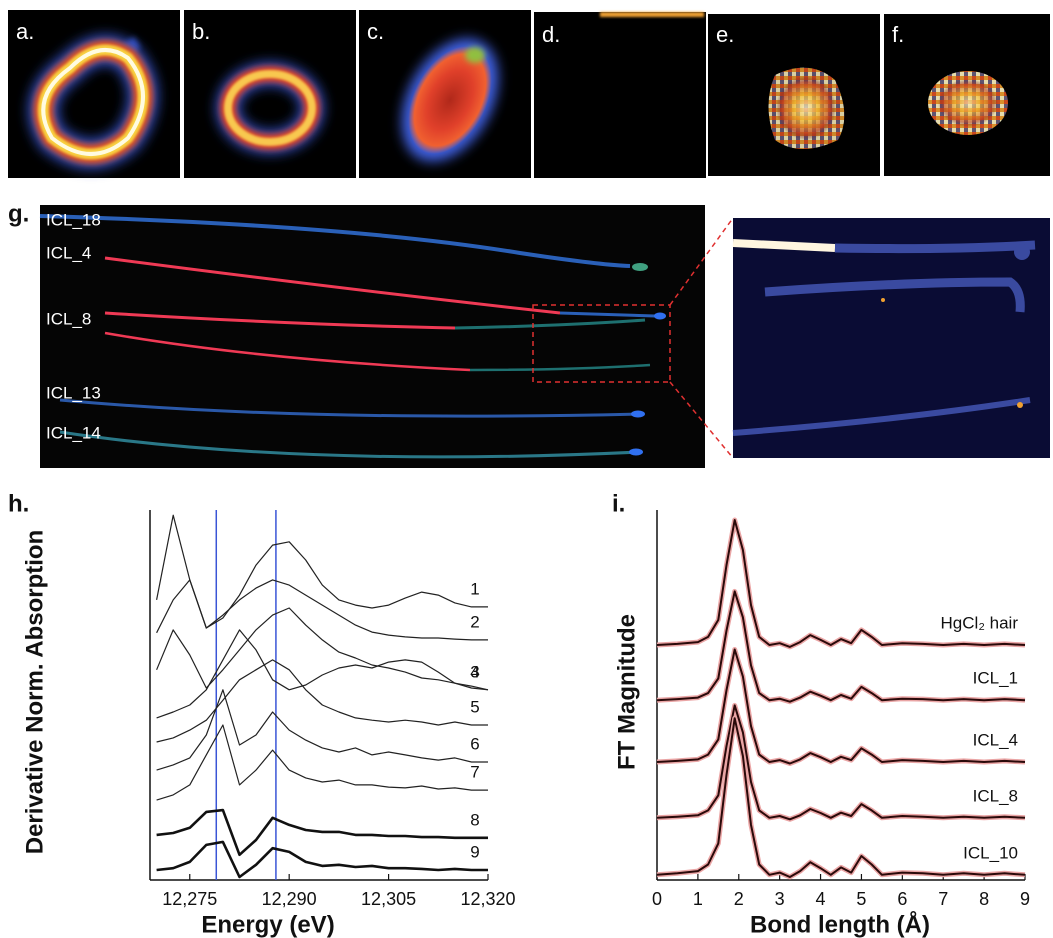 The image size is (1053, 938). What do you see at coordinates (1022, 252) in the screenshot?
I see `inset-tip` at bounding box center [1022, 252].